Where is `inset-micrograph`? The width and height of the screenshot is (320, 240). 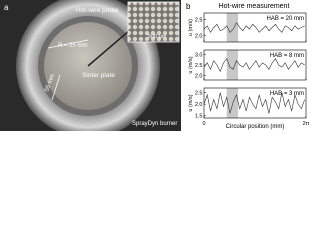 inset-micrograph is located at coordinates (153, 22).